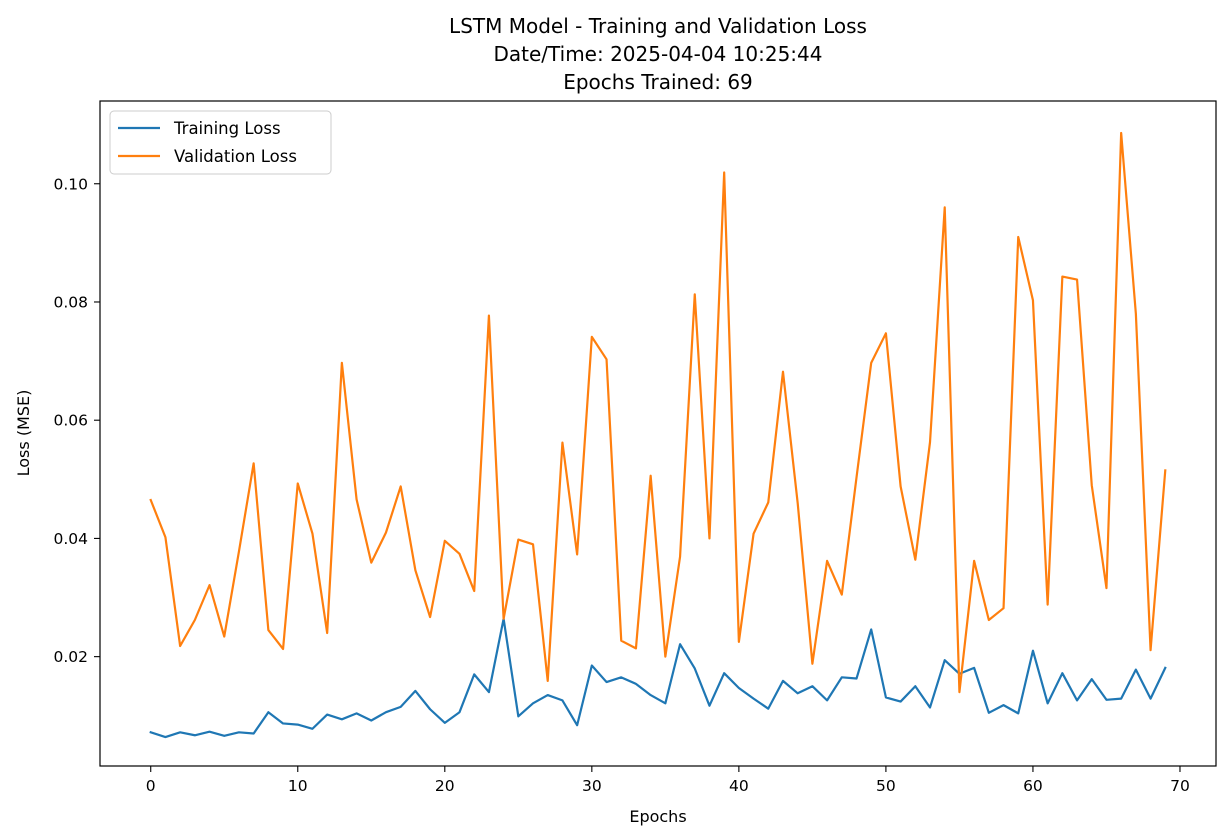 The image size is (1230, 840). Describe the element at coordinates (227, 128) in the screenshot. I see `legend-label-training: Training Loss` at that location.